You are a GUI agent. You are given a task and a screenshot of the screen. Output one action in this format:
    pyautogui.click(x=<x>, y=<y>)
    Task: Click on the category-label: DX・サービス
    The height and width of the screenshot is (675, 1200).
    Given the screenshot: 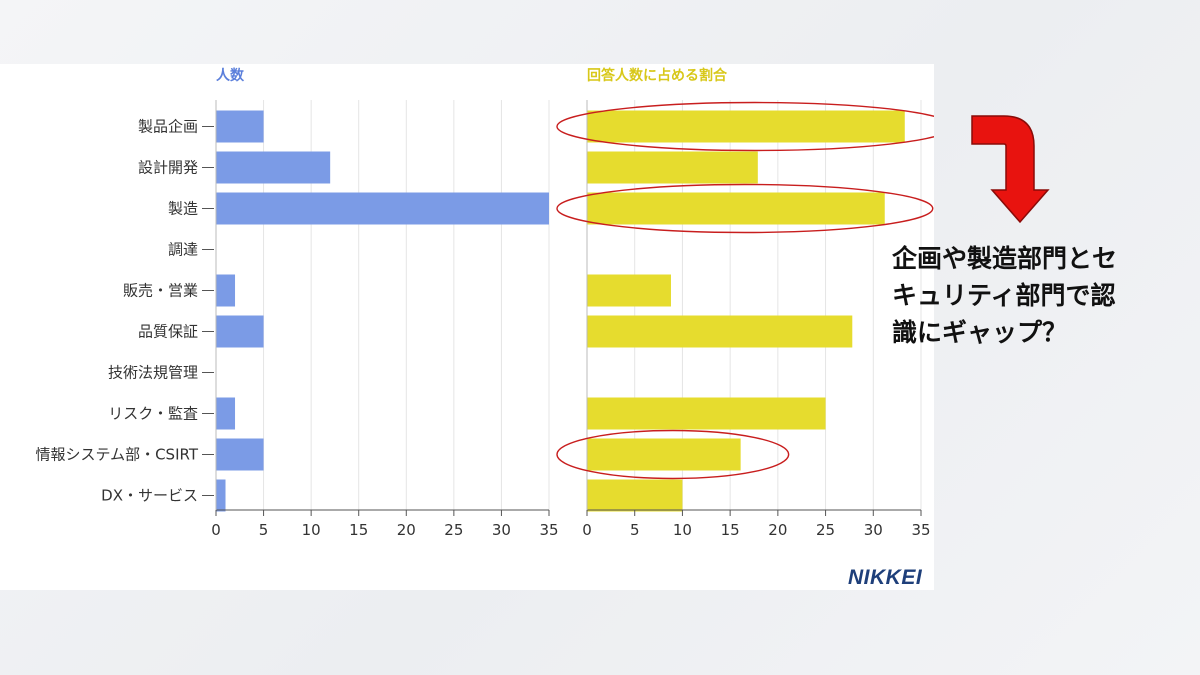 What is the action you would take?
    pyautogui.click(x=149, y=496)
    